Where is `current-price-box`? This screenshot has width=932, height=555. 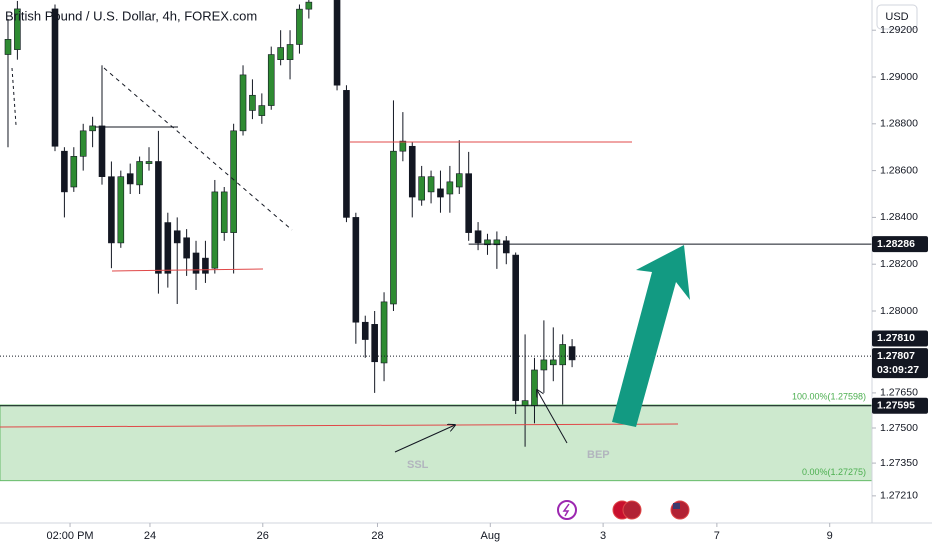
current-price-box is located at coordinates (900, 363).